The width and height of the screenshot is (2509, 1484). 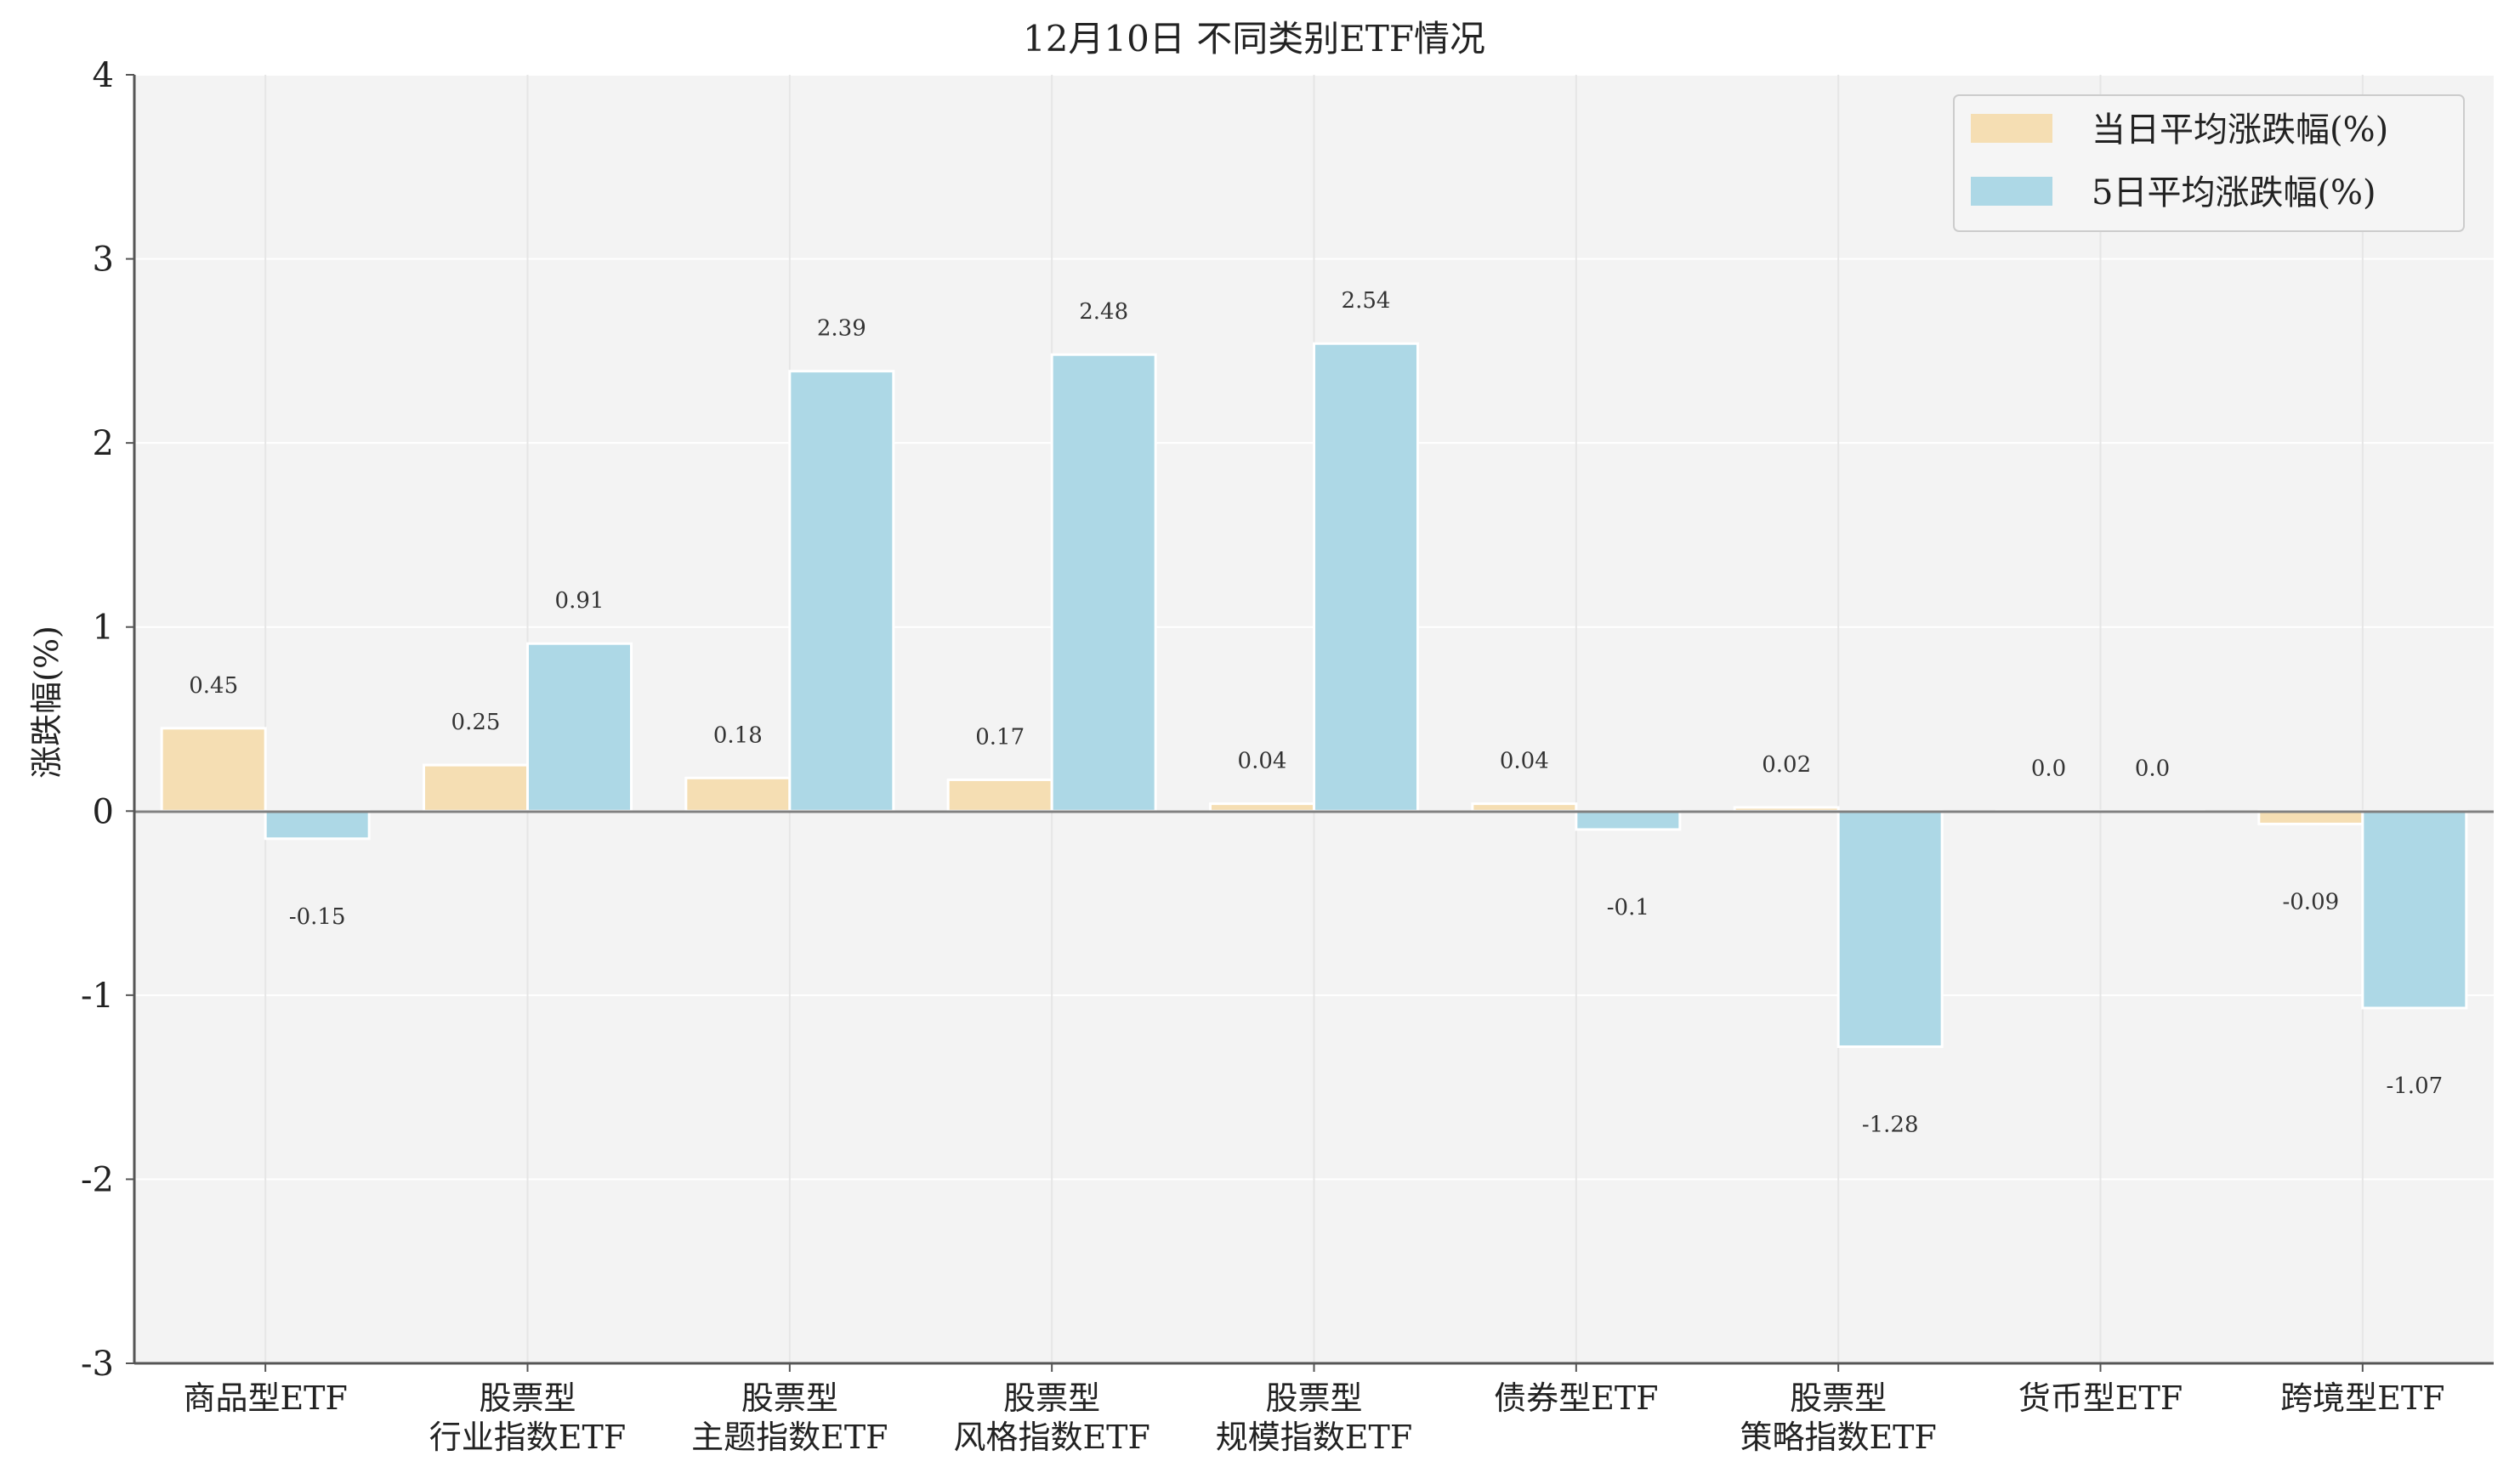 What do you see at coordinates (1051, 1437) in the screenshot?
I see `x-tick-label-line: 风格指数ETF` at bounding box center [1051, 1437].